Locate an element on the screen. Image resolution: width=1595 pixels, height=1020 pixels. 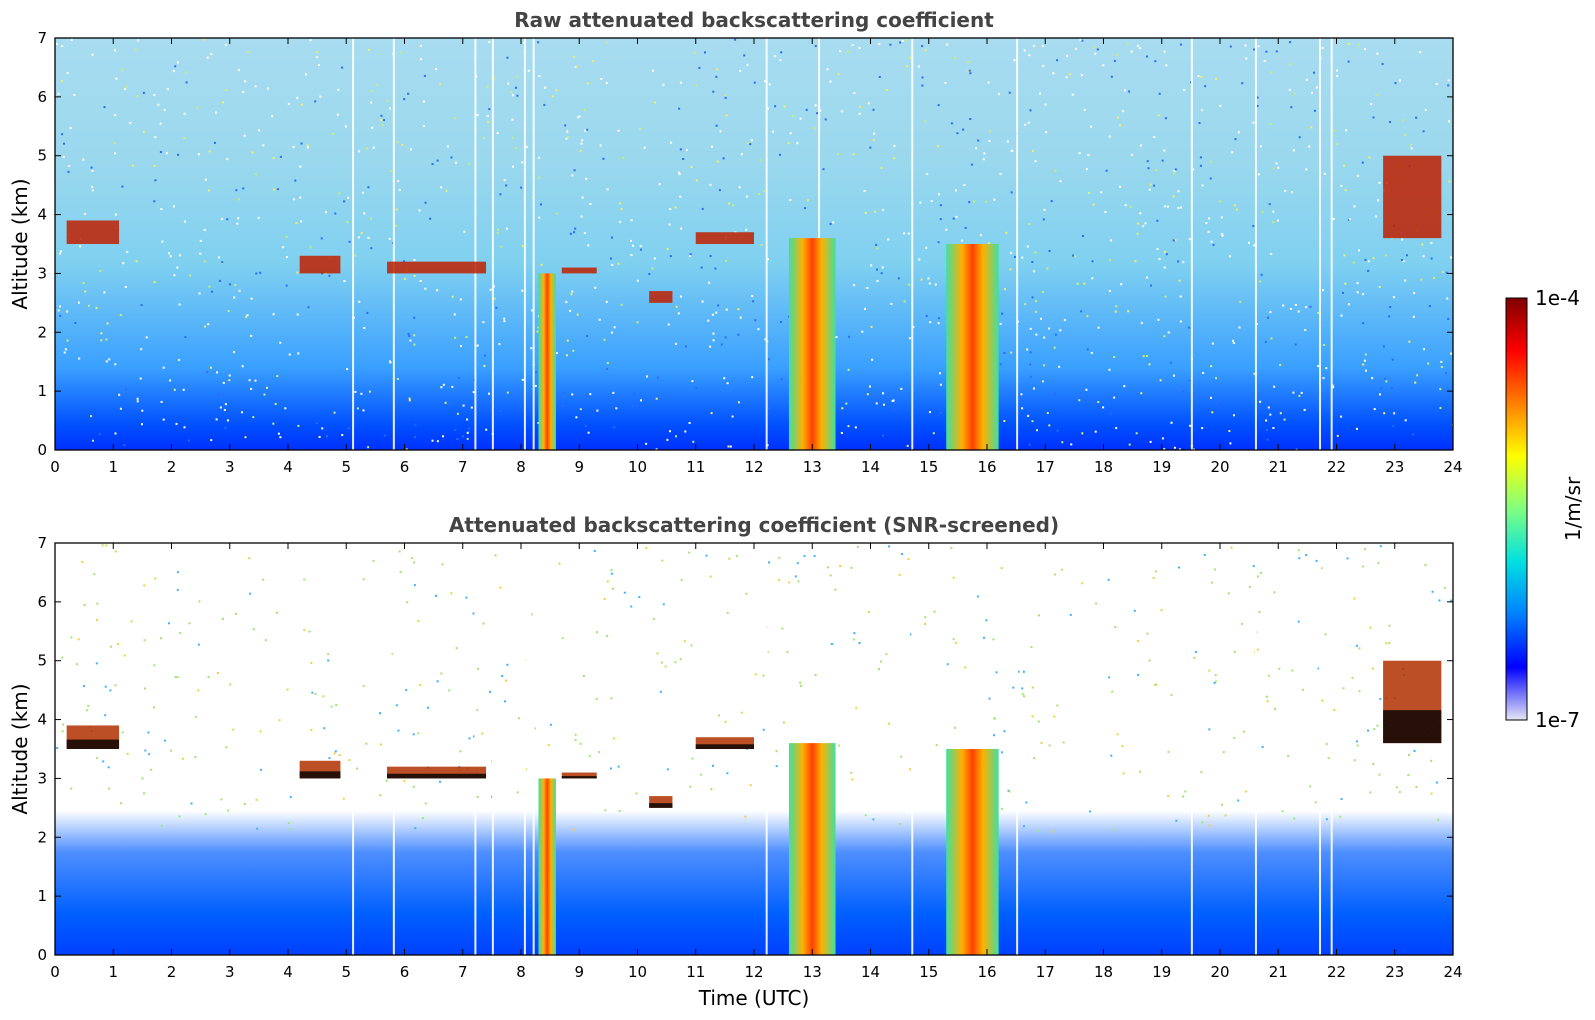
x-tick-label: 4 is located at coordinates (288, 467).